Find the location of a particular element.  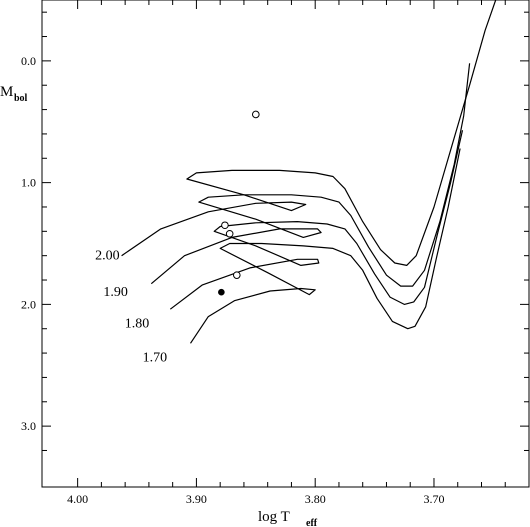

x-tick-label: 3.70 is located at coordinates (433, 499).